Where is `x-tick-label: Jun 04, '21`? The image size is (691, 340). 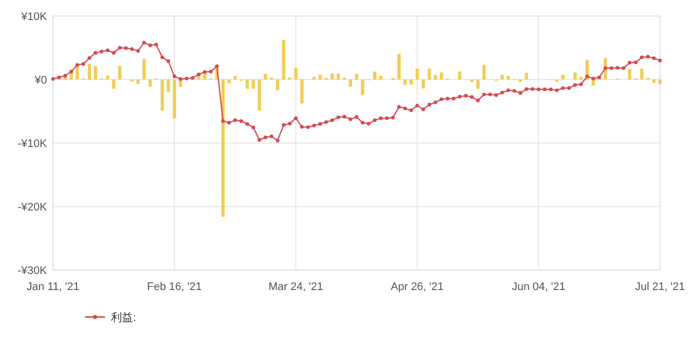
x-tick-label: Jun 04, '21 is located at coordinates (539, 287).